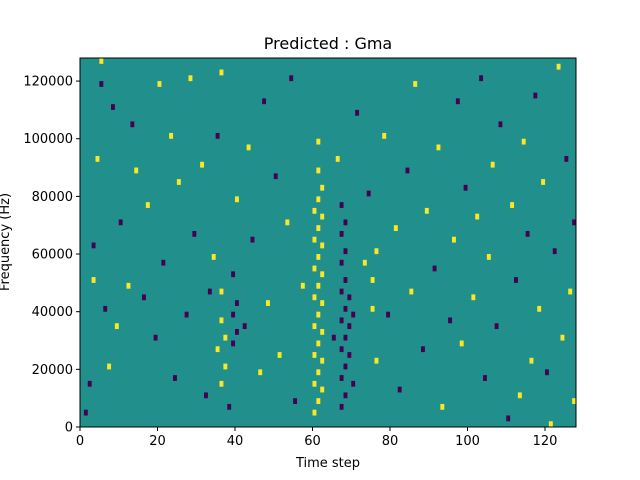 The height and width of the screenshot is (480, 640). I want to click on x-tick-label: 20, so click(157, 441).